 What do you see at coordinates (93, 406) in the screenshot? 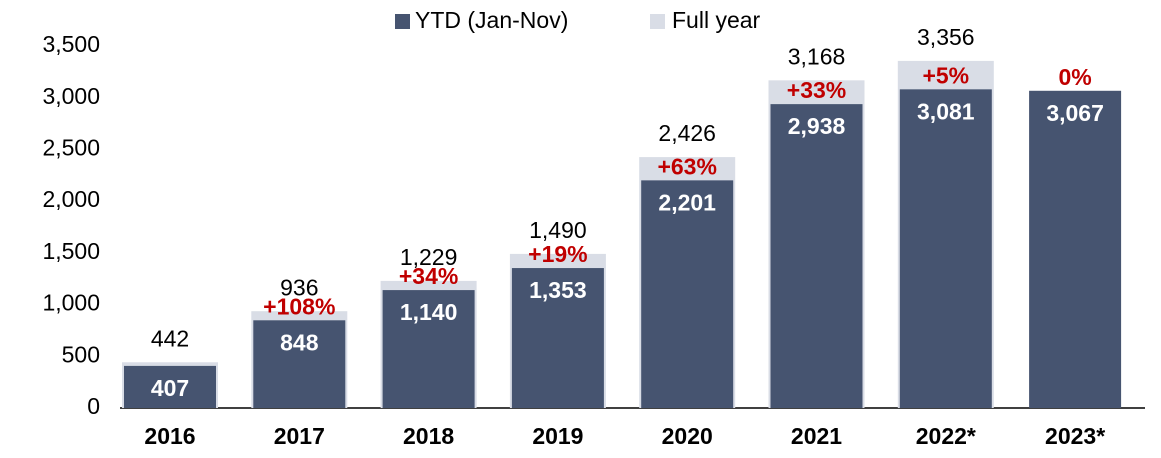
I see `y-tick-label: 0` at bounding box center [93, 406].